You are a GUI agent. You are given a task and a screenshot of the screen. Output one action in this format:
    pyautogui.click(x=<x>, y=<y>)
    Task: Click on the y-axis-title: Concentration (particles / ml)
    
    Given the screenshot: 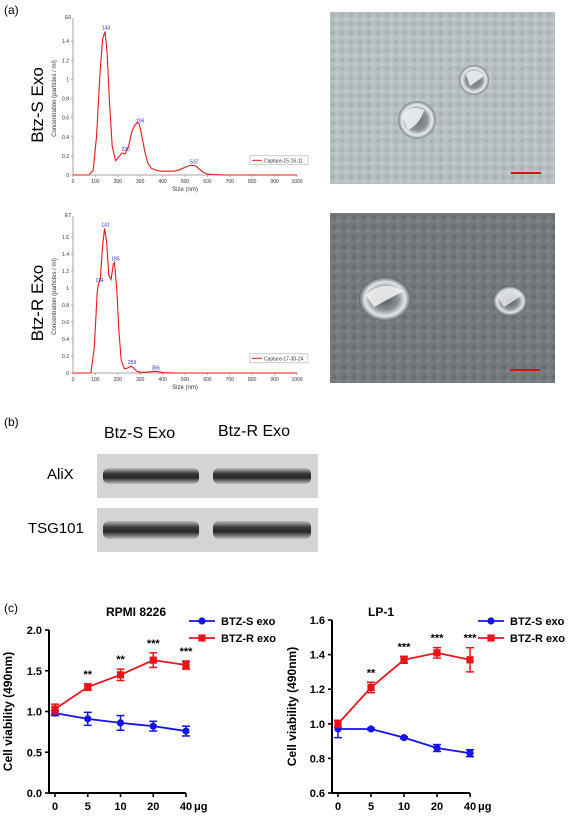 What is the action you would take?
    pyautogui.click(x=55, y=296)
    